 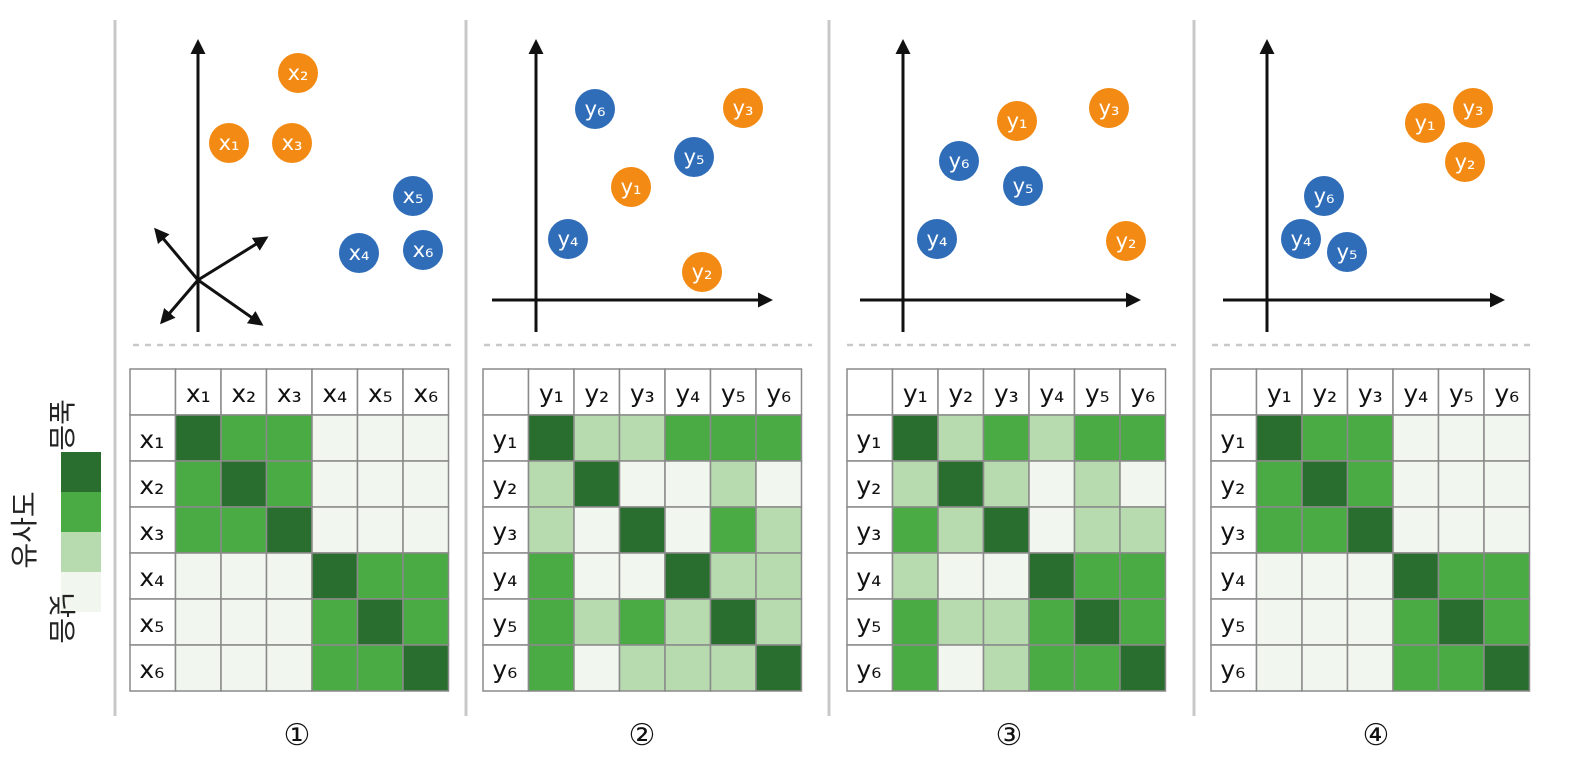 I want to click on data-point: x₄, so click(x=359, y=253).